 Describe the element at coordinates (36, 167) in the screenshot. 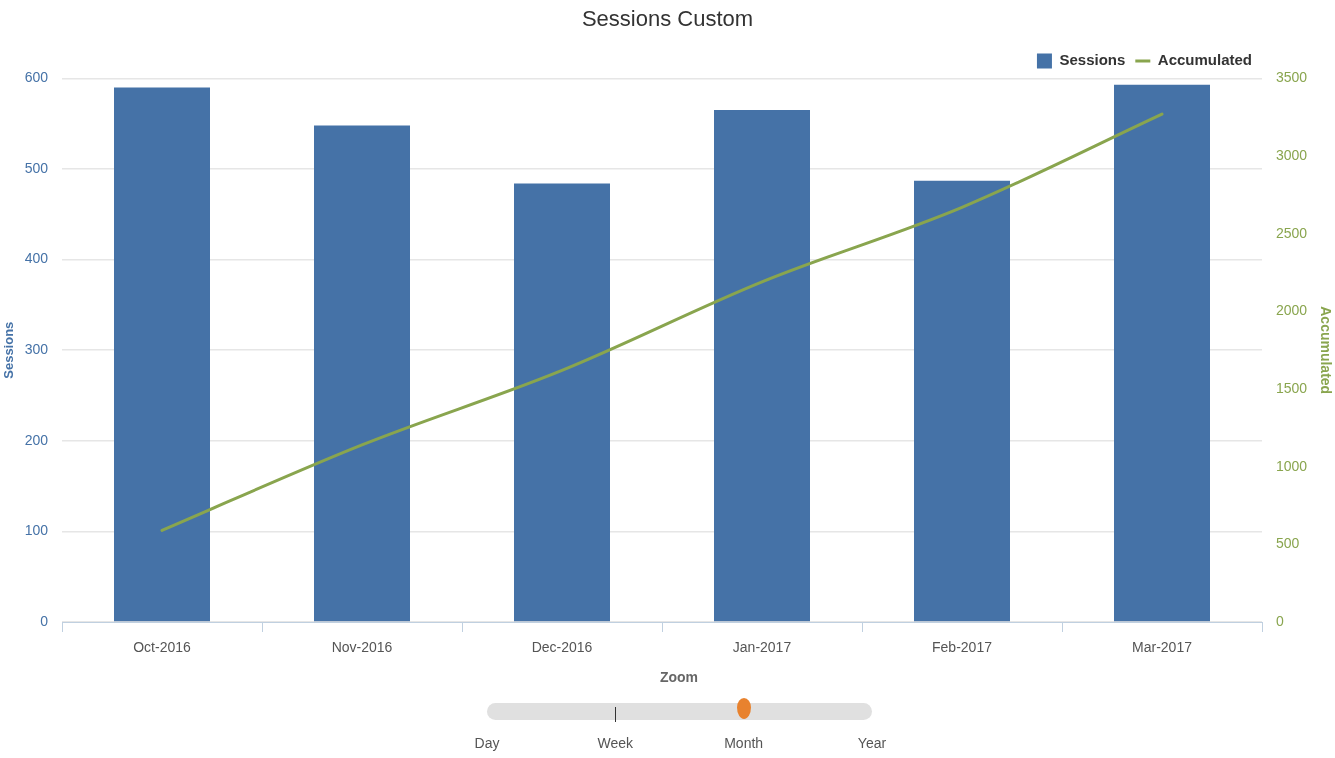

I see `y-tick-label: 500` at that location.